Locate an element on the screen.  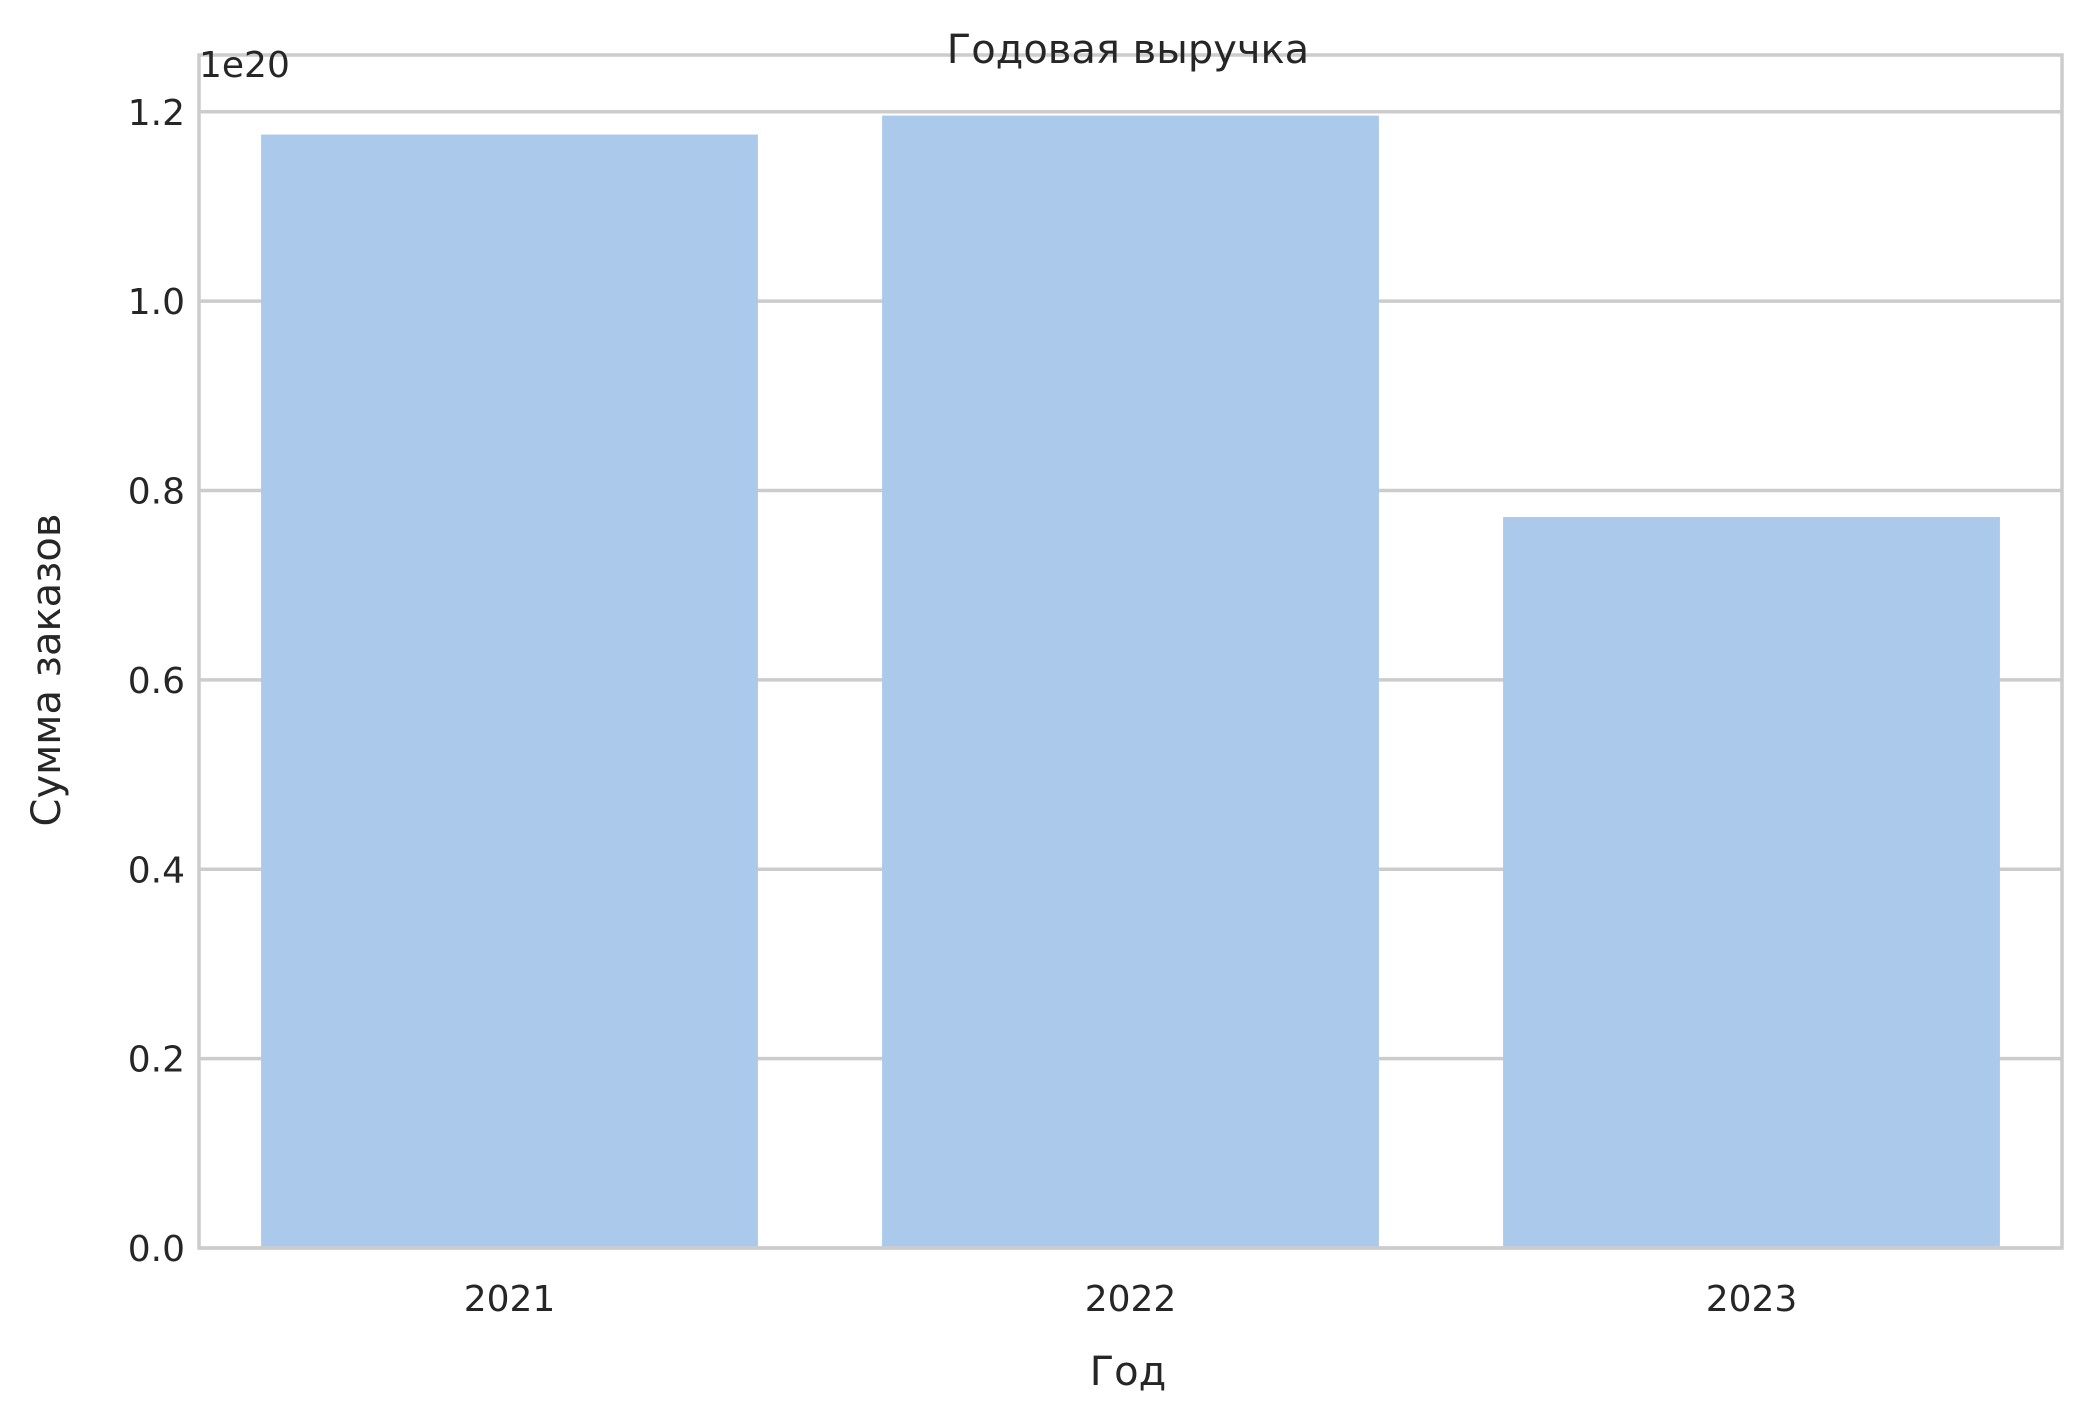
bar-2023 is located at coordinates (1751, 882).